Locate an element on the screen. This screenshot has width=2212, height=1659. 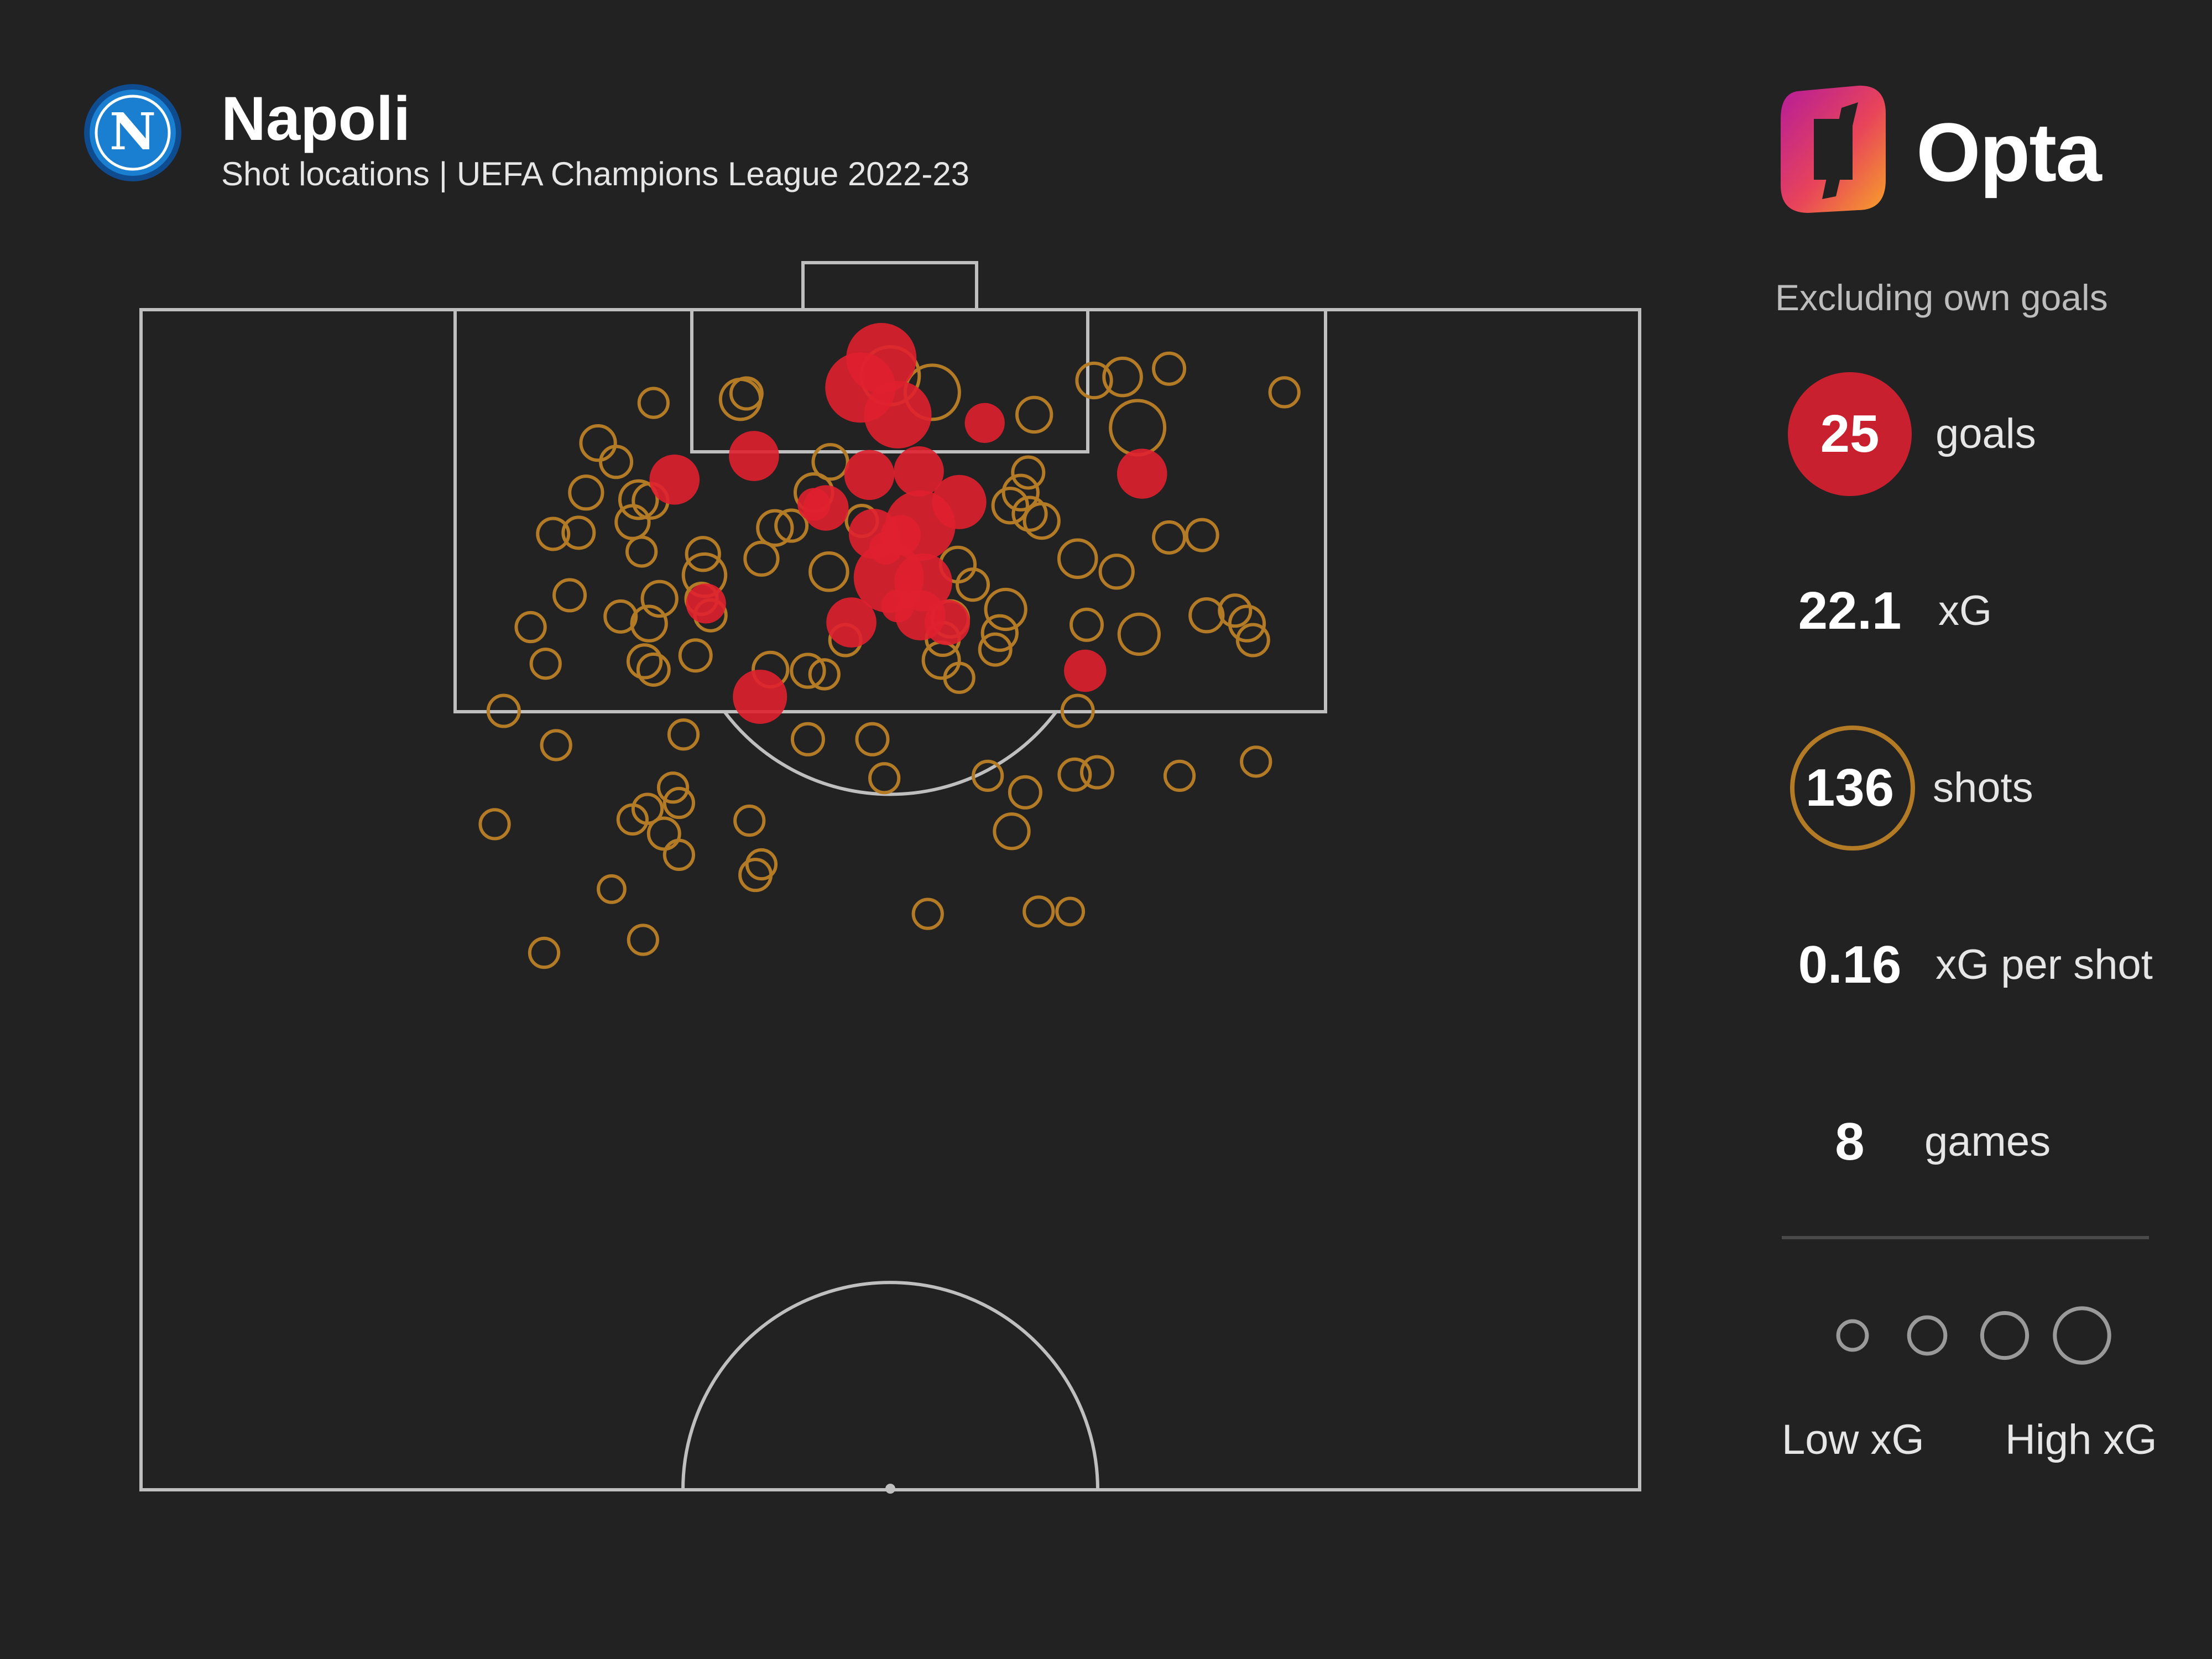
goals-layer is located at coordinates (908, 523).